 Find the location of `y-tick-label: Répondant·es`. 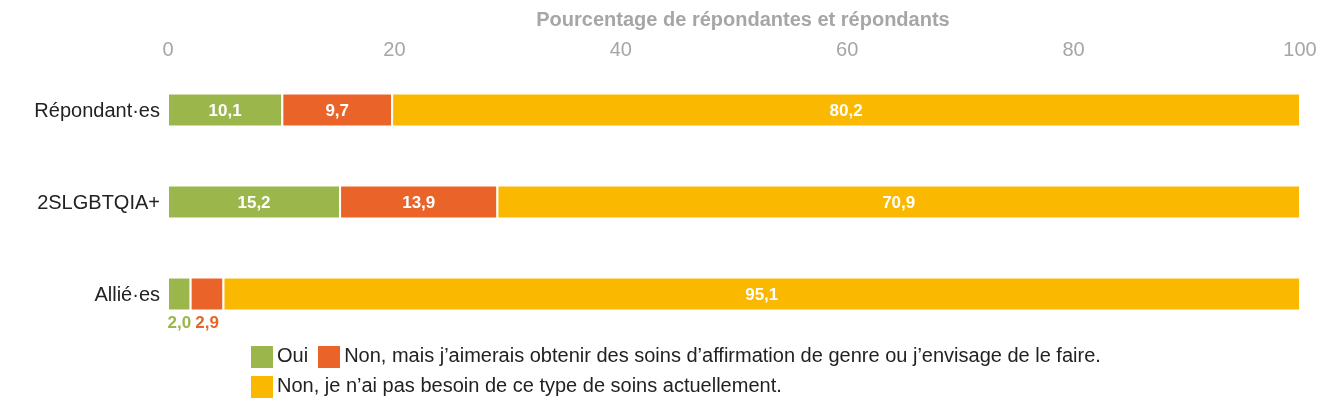

y-tick-label: Répondant·es is located at coordinates (97, 110).